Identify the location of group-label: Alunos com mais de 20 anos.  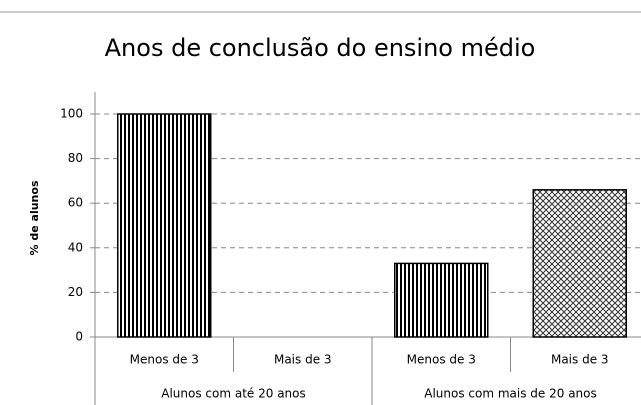
(510, 394).